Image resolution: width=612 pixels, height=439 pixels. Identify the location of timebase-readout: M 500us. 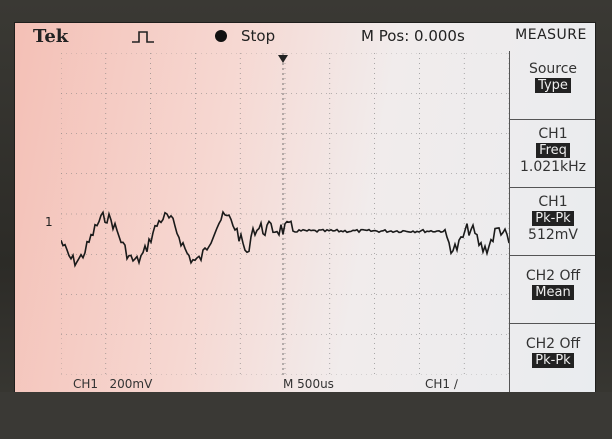
(308, 384).